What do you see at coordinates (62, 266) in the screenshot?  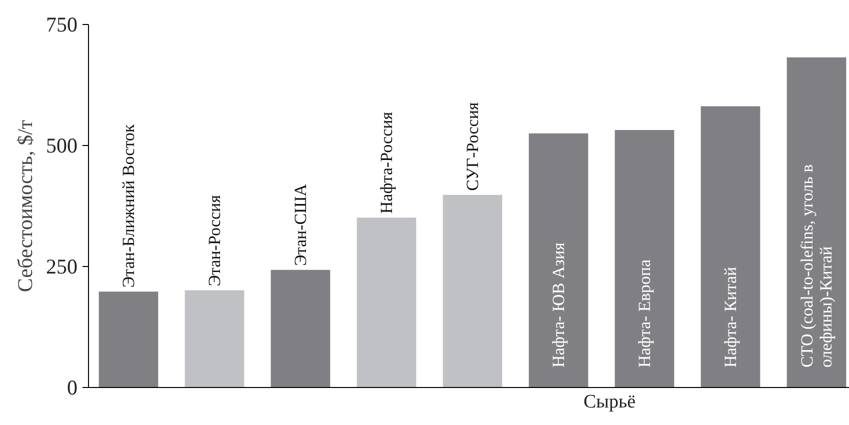 I see `y-tick-label: 250` at bounding box center [62, 266].